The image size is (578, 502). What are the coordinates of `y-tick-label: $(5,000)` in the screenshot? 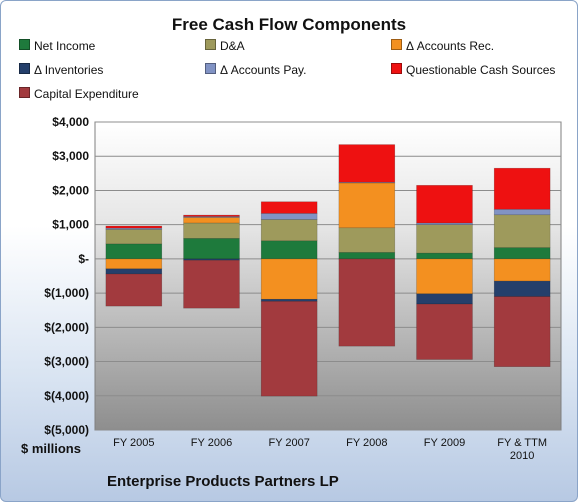 It's located at (66, 430).